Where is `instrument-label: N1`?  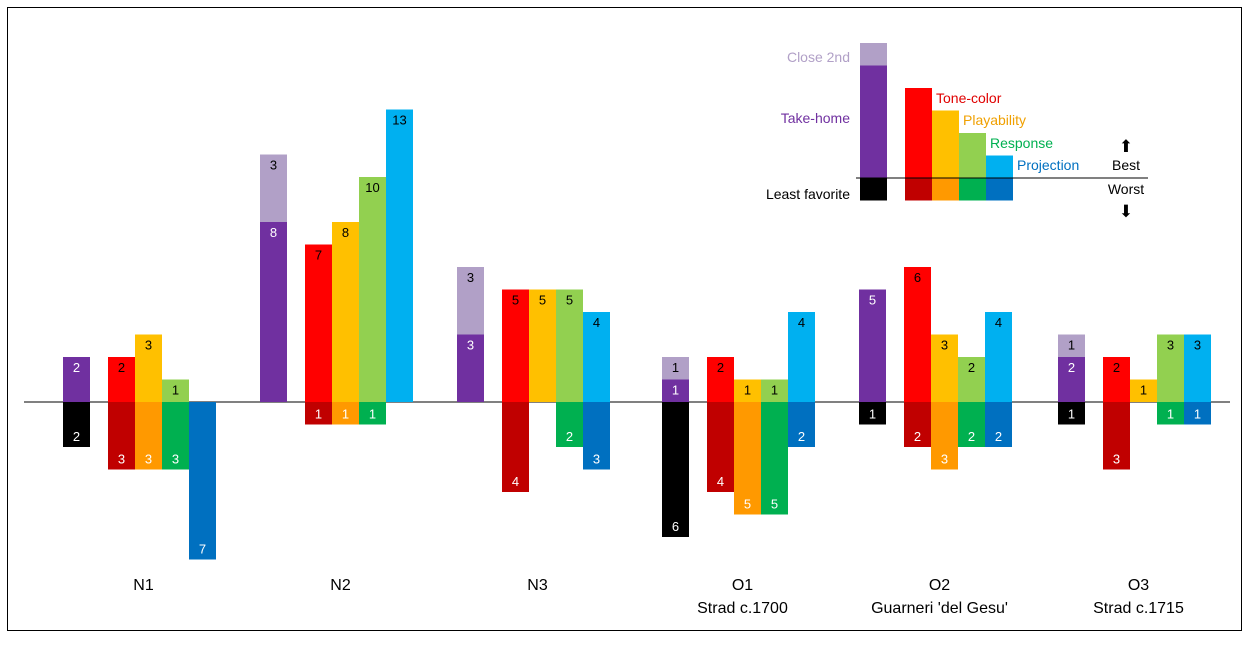
instrument-label: N1 is located at coordinates (143, 585).